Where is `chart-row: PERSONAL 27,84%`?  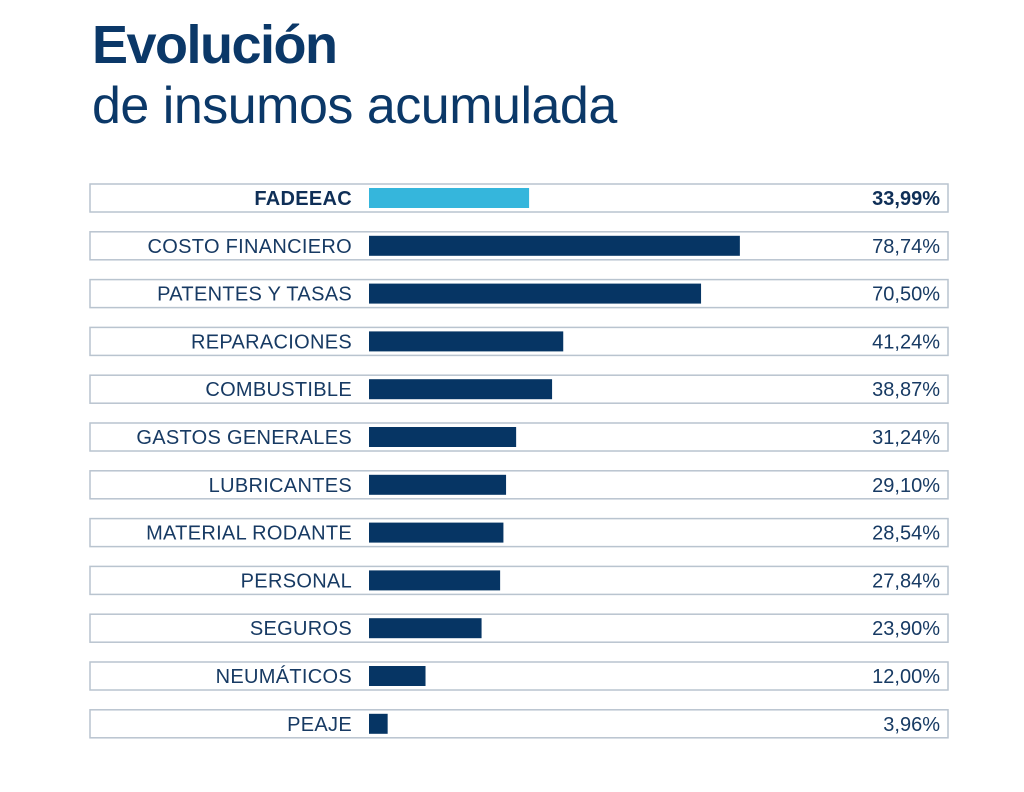
chart-row: PERSONAL 27,84% is located at coordinates (519, 580).